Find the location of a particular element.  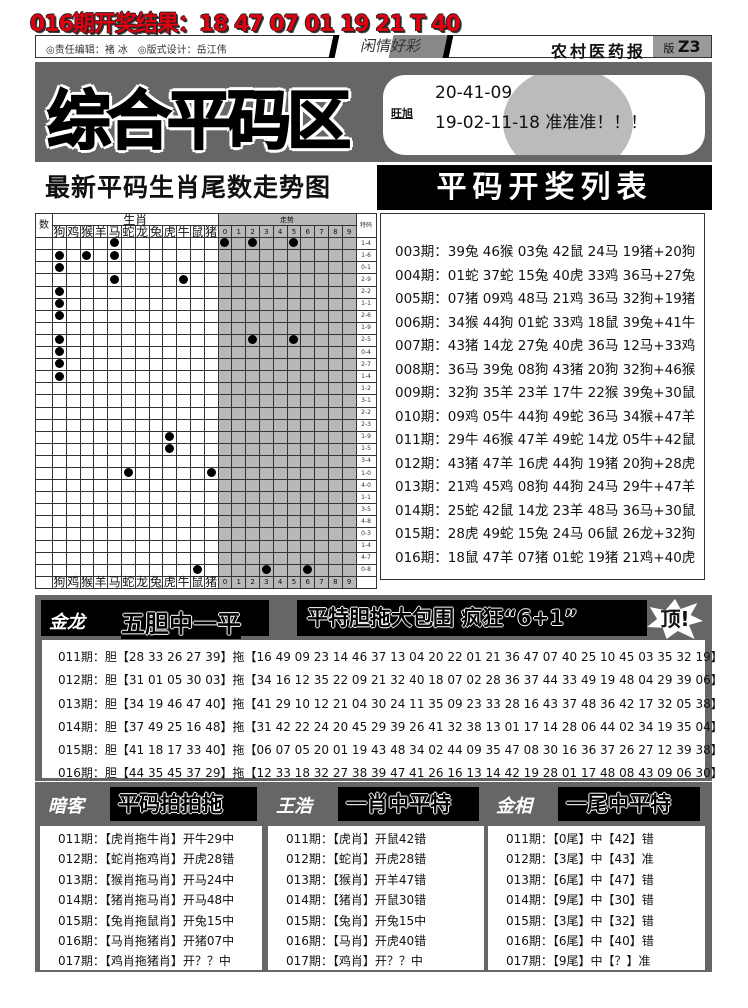

digit-label: 8 is located at coordinates (335, 232).